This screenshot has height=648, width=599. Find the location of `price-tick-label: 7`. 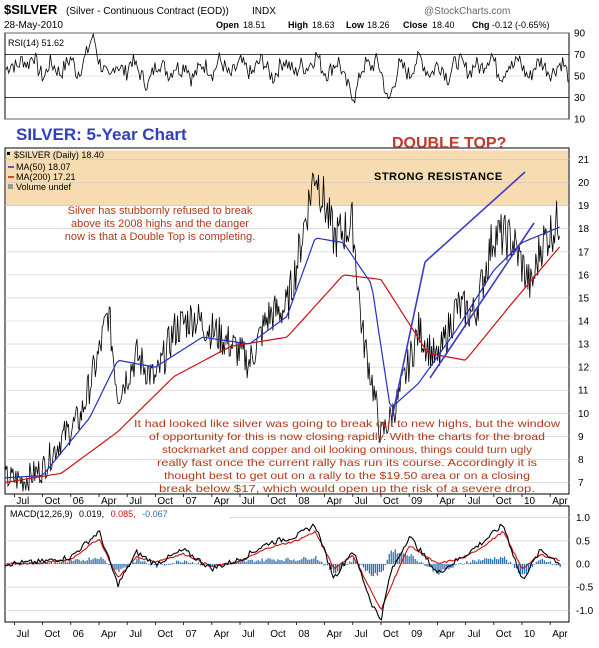

price-tick-label: 7 is located at coordinates (581, 483).